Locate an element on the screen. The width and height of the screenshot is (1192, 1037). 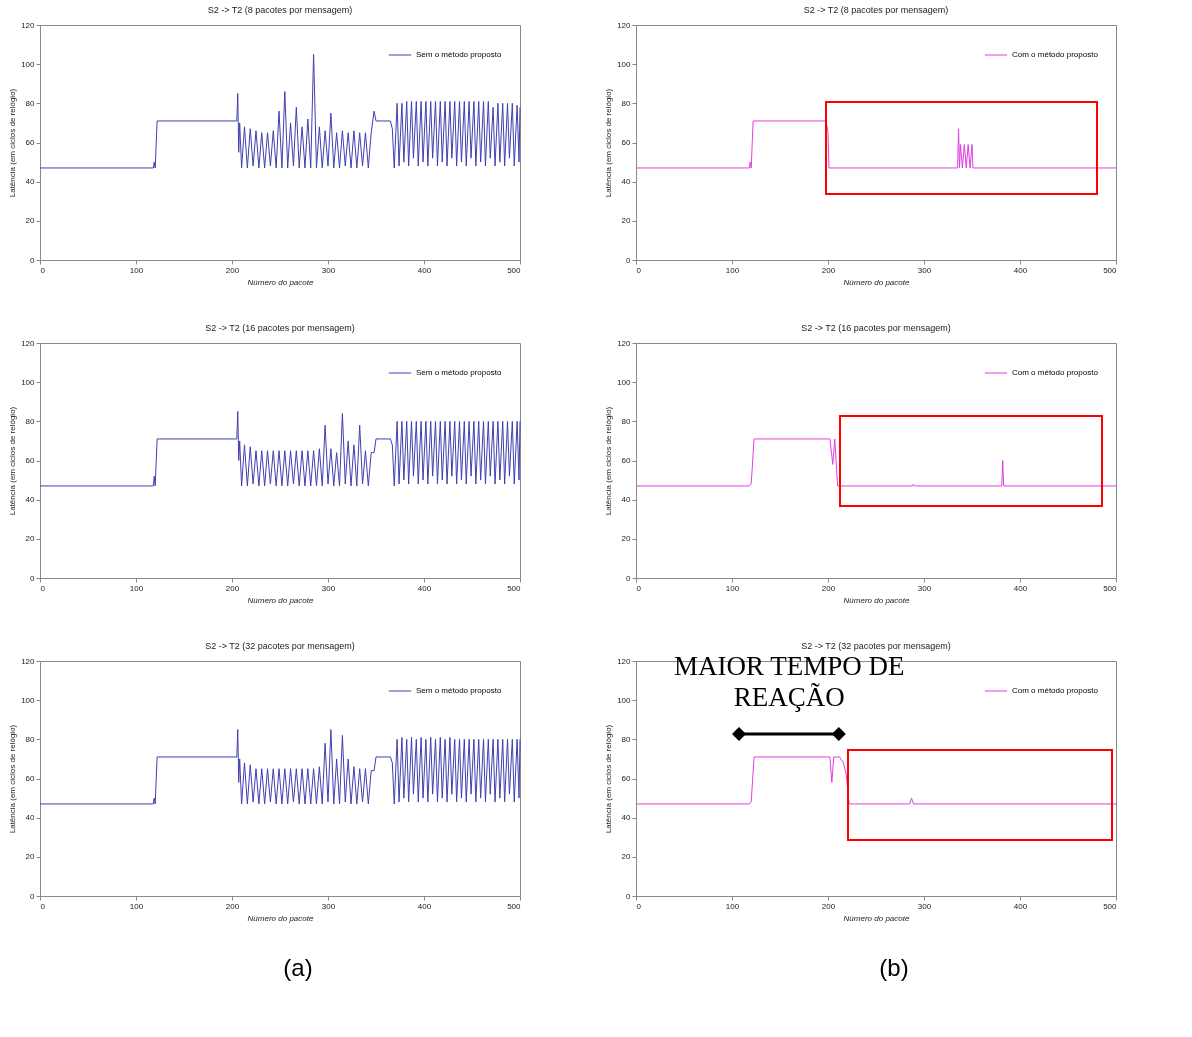
chart-title: S2 -> T2 (16 pacotes por mensagem) is located at coordinates (876, 328).